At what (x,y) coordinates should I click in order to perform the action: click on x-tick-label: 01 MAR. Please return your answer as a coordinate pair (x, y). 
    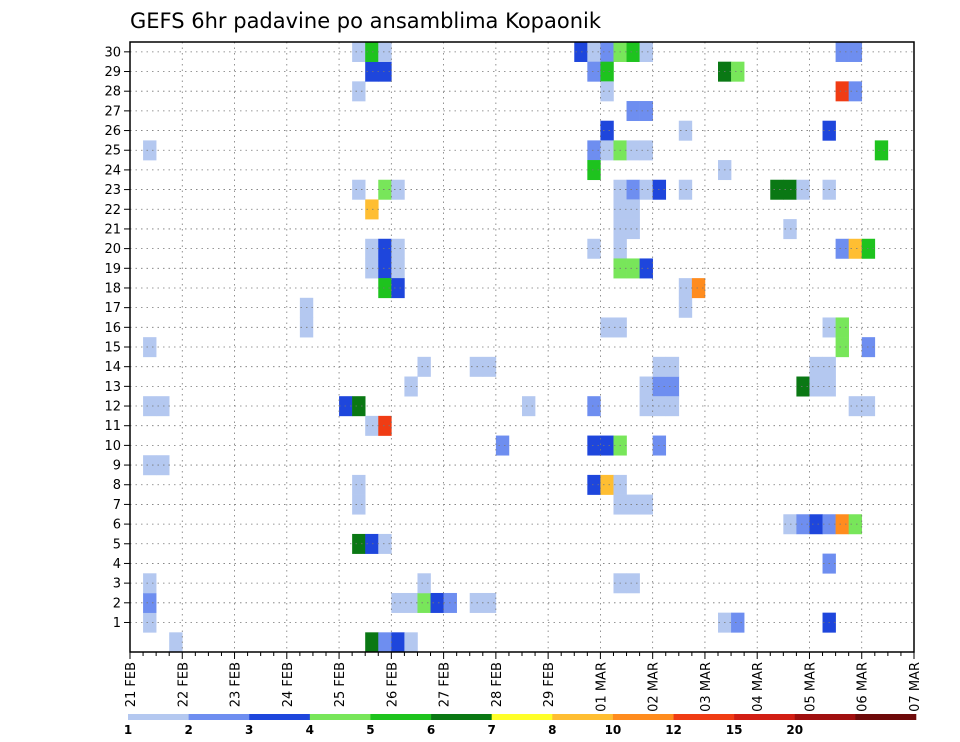
    Looking at the image, I should click on (601, 687).